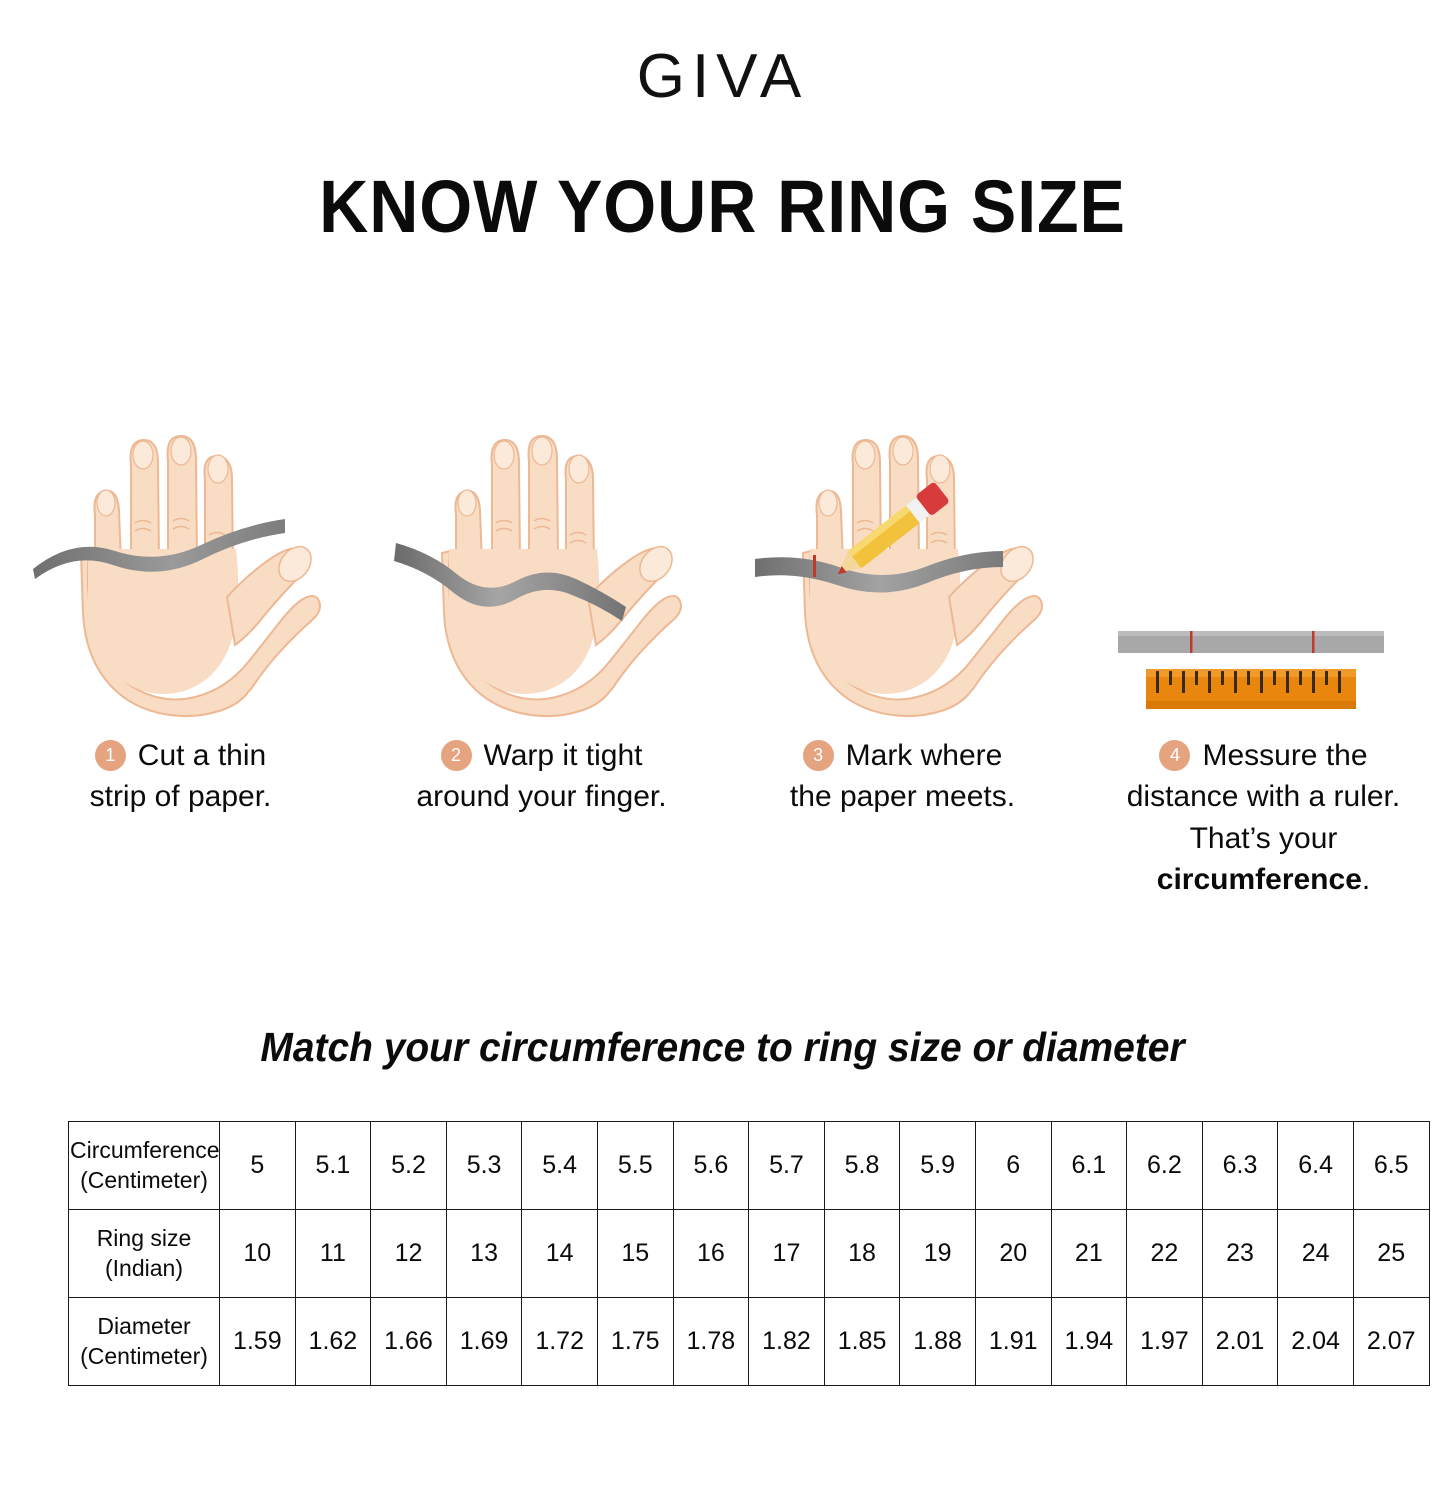  I want to click on strip-mark-right, so click(1312, 642).